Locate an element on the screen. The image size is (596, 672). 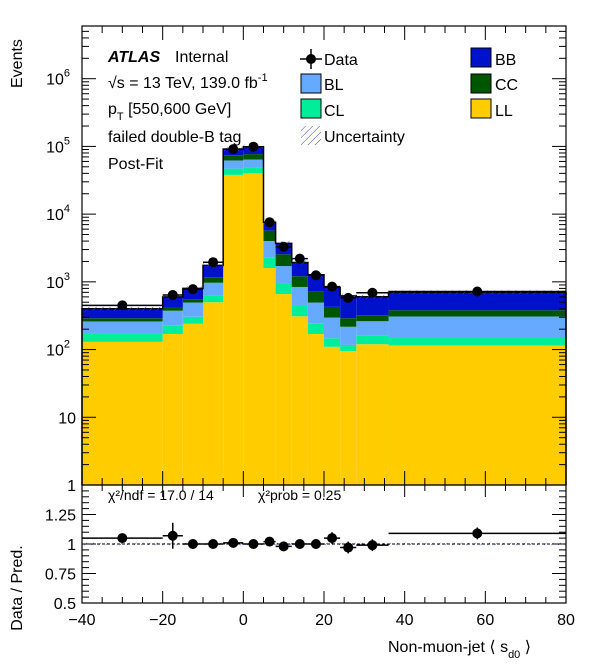
y-tick-label: 10⁴ is located at coordinates (58, 213).